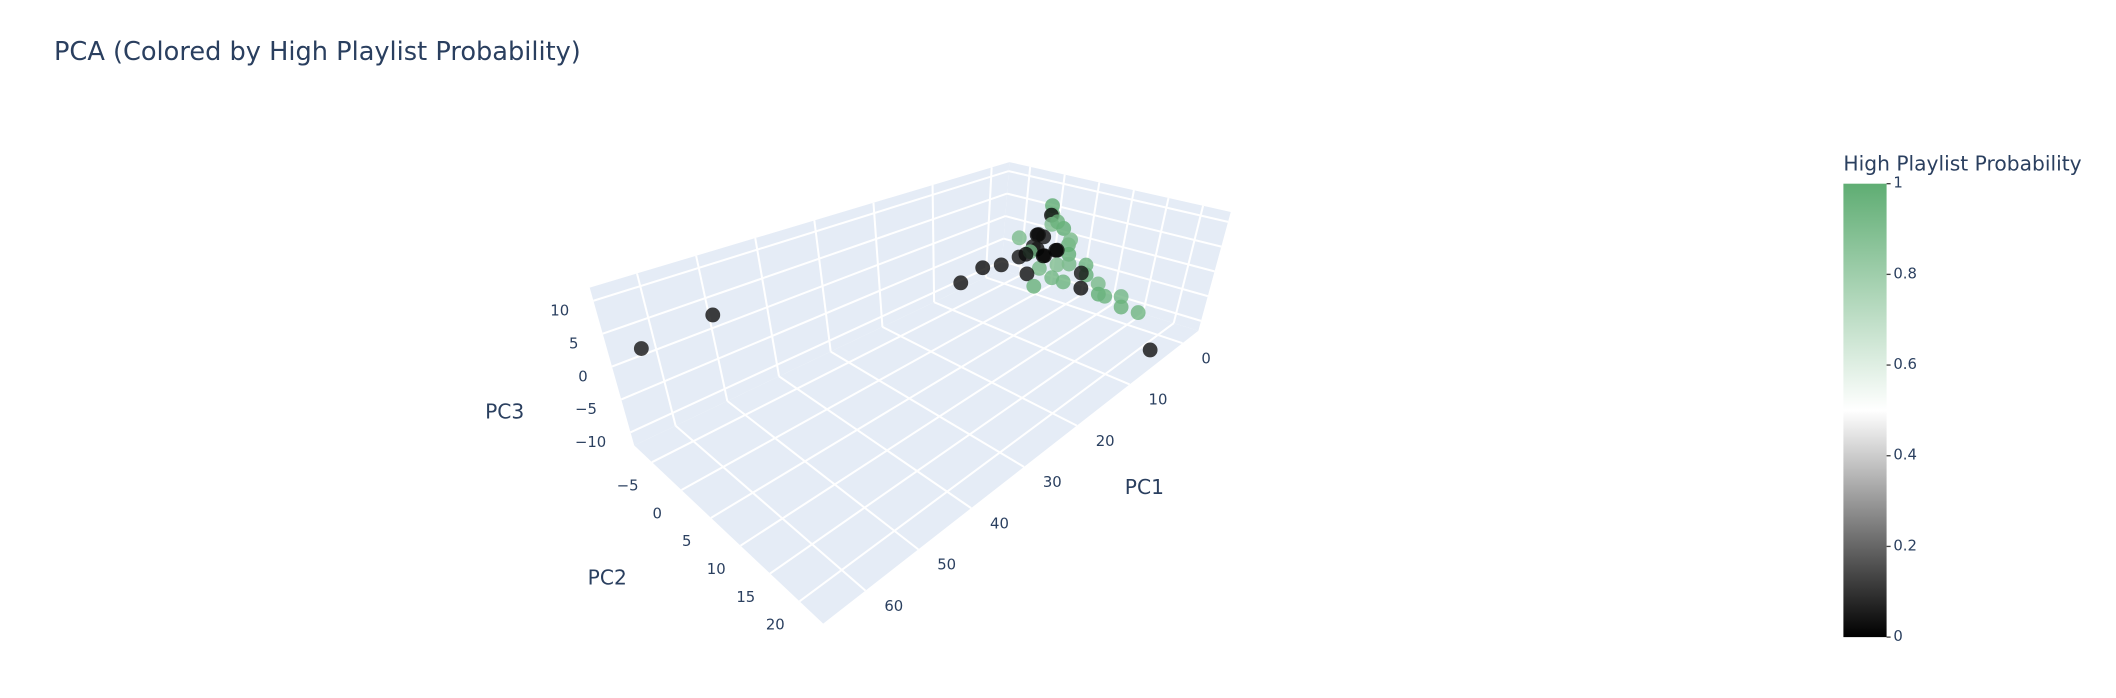 This screenshot has width=2116, height=698. What do you see at coordinates (504, 412) in the screenshot?
I see `z-axis-title: PC3` at bounding box center [504, 412].